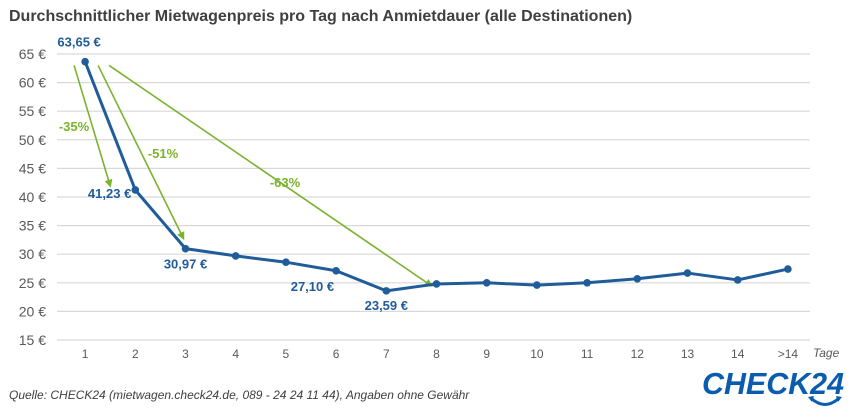  Describe the element at coordinates (286, 354) in the screenshot. I see `x-tick-label: 5` at that location.